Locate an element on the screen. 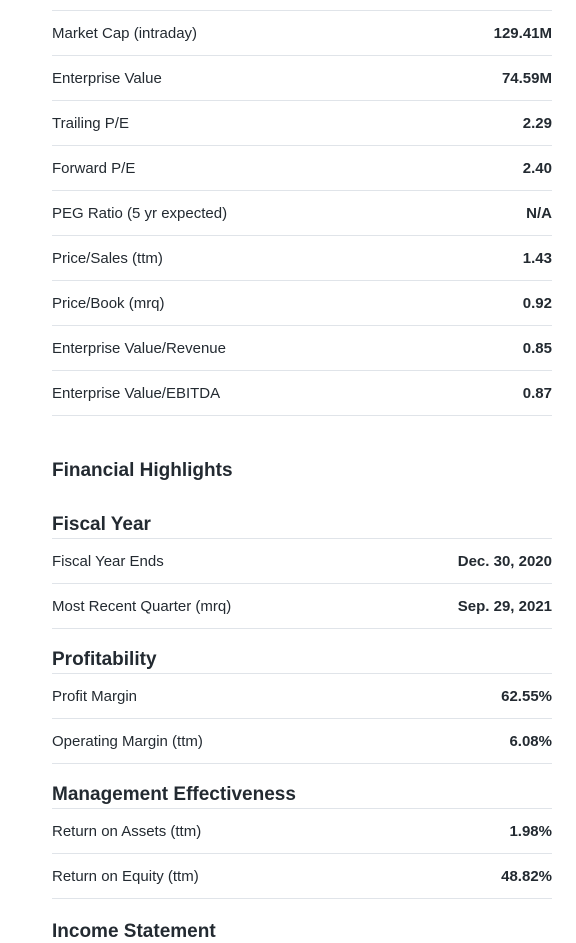 Image resolution: width=576 pixels, height=943 pixels. row-label: Trailing P/E is located at coordinates (90, 123).